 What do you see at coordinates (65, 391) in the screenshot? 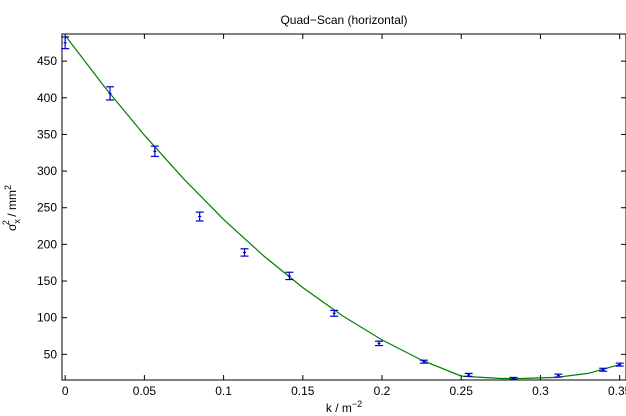
I see `x-tick-label: 0` at bounding box center [65, 391].